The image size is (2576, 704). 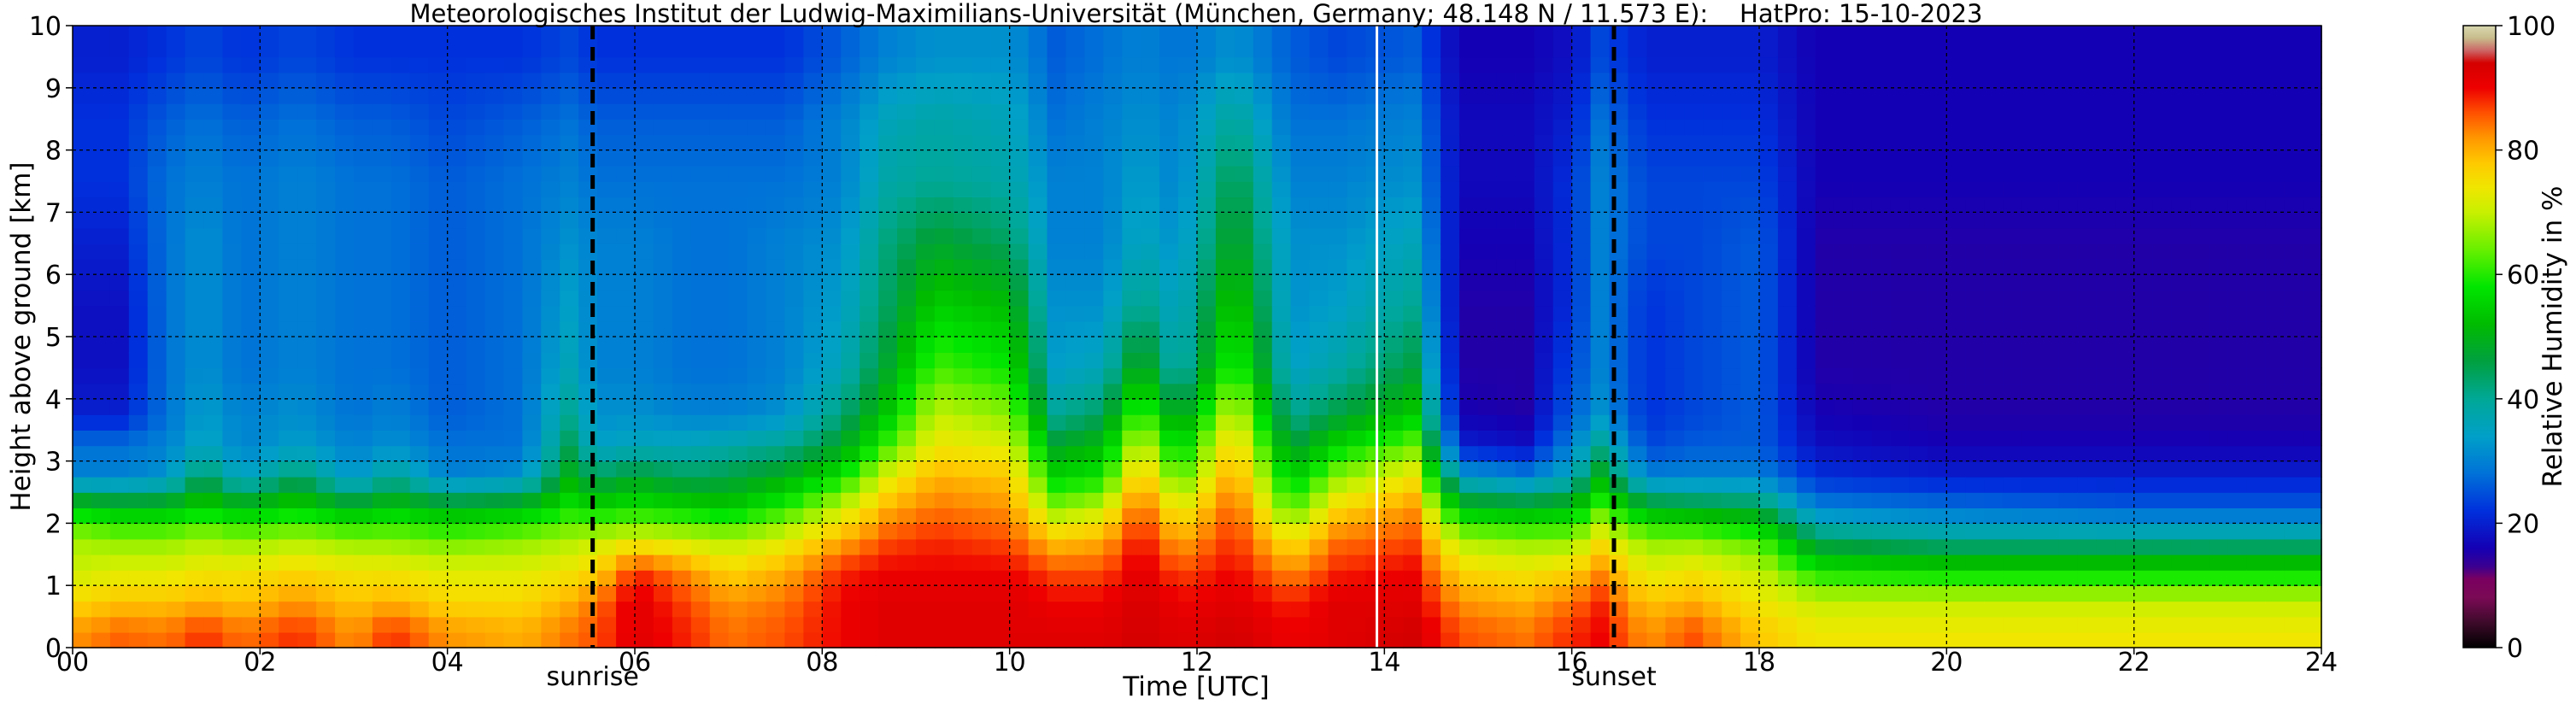 What do you see at coordinates (2321, 663) in the screenshot?
I see `x-tick-label: 24` at bounding box center [2321, 663].